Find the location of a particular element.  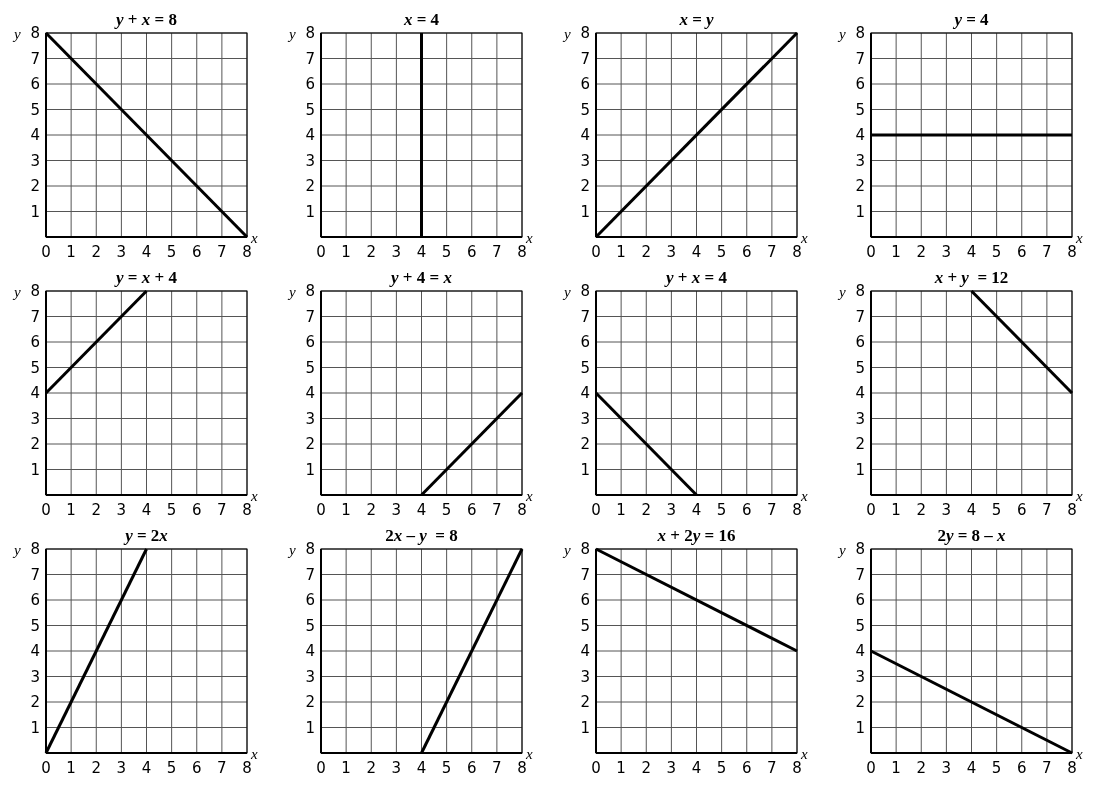

chart-title: x = y is located at coordinates (696, 19).